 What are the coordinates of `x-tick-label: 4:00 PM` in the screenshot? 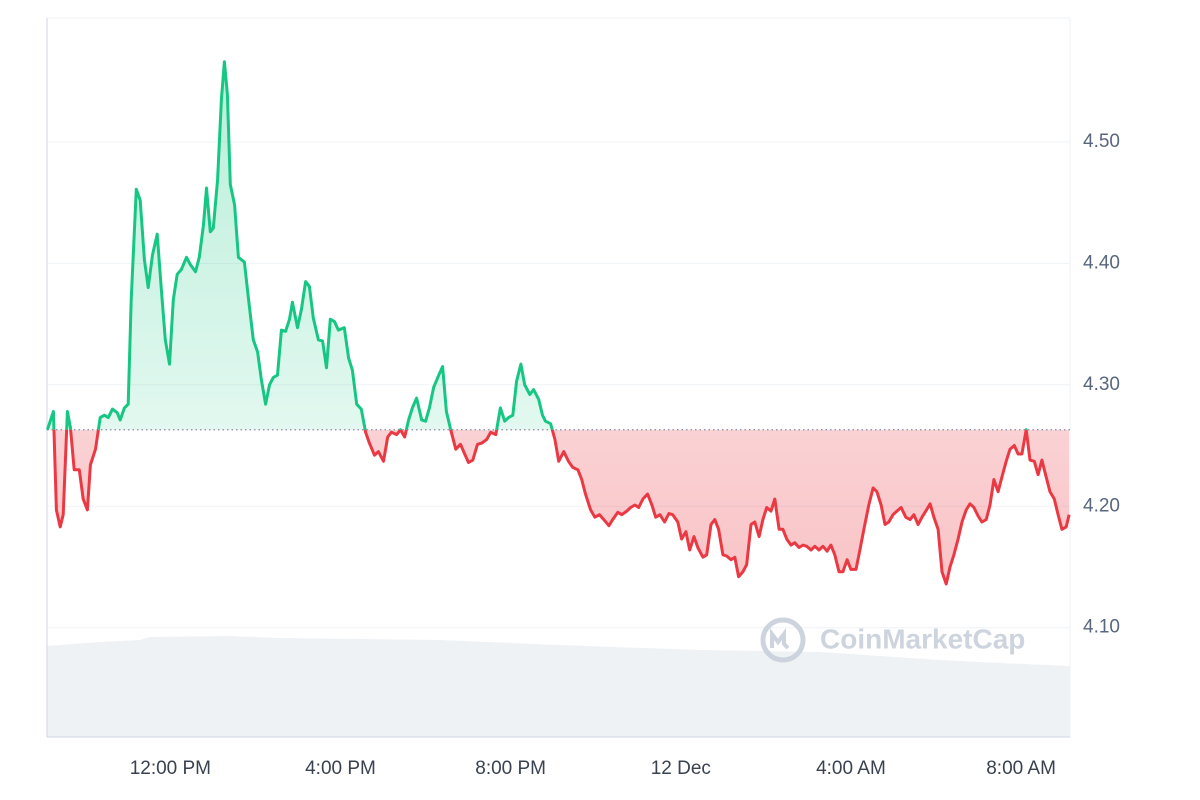 It's located at (340, 768).